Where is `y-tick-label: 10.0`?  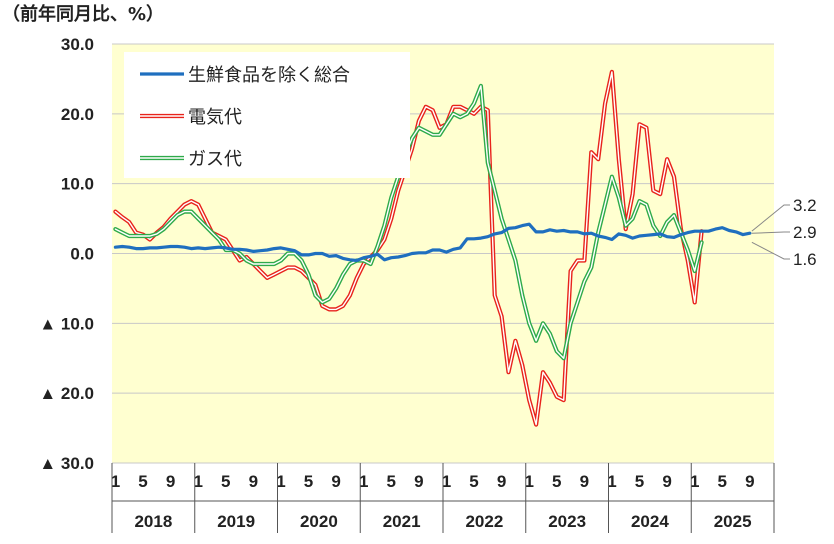 y-tick-label: 10.0 is located at coordinates (77, 184).